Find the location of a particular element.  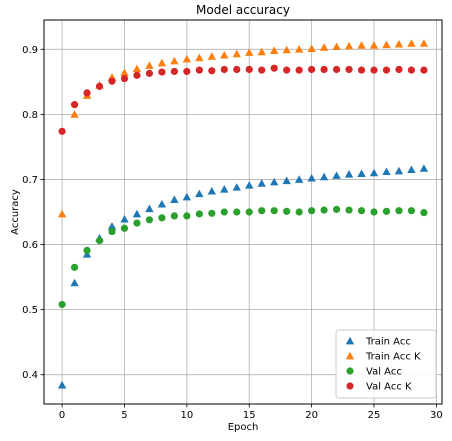

y-tick-label: 0.9 is located at coordinates (30, 50).